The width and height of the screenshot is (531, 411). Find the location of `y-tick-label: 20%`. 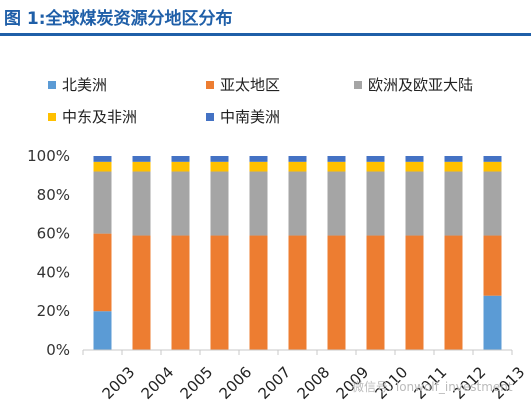

y-tick-label: 20% is located at coordinates (53, 311).